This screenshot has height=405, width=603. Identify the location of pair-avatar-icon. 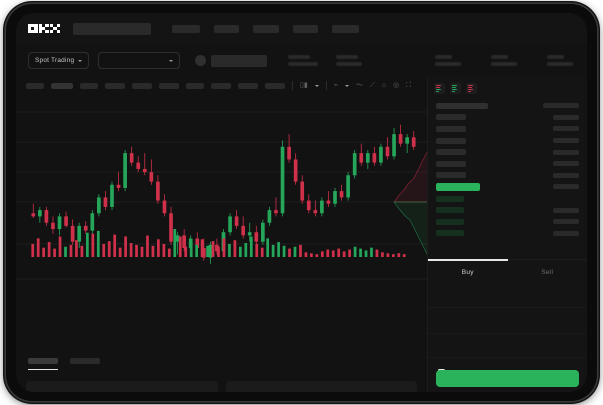
(201, 60).